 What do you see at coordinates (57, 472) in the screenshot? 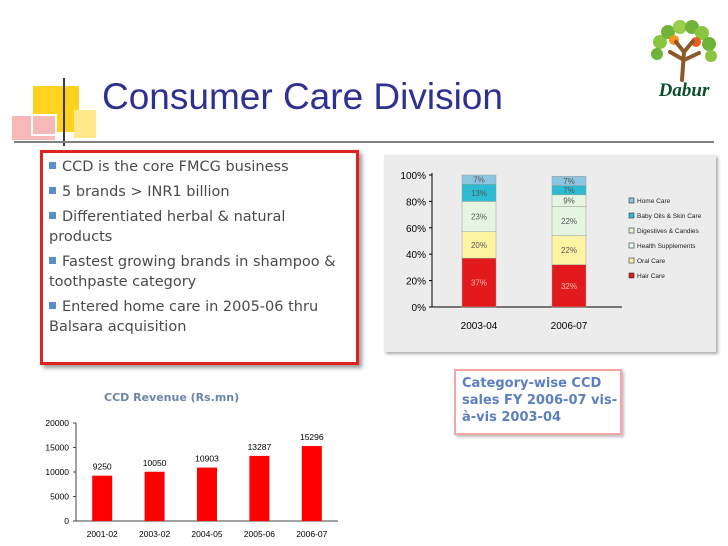
I see `y-tick-label: 10000` at bounding box center [57, 472].